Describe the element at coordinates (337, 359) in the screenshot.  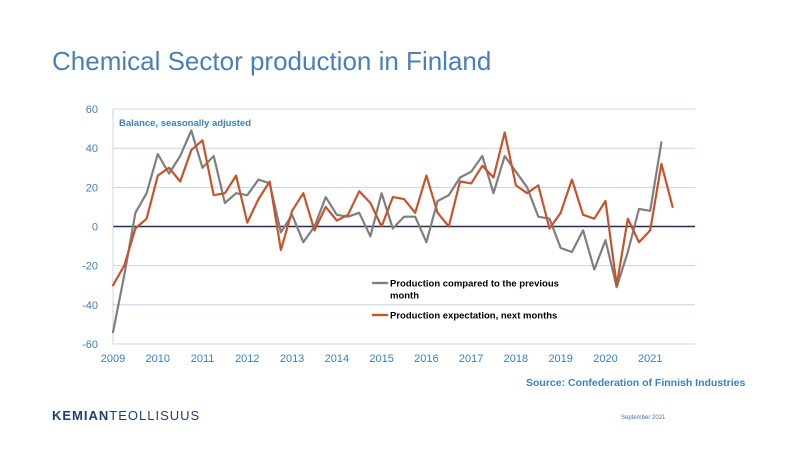
I see `x-tick-label: 2014` at that location.